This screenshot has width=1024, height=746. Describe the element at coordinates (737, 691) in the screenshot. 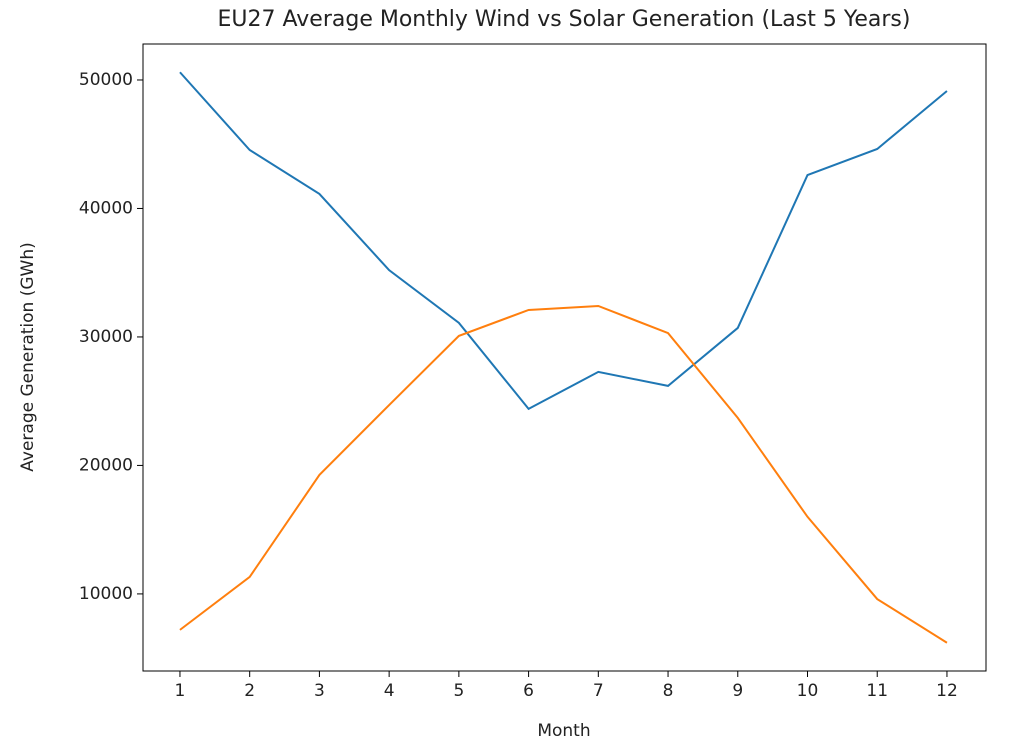

I see `x-tick-label: 9` at that location.